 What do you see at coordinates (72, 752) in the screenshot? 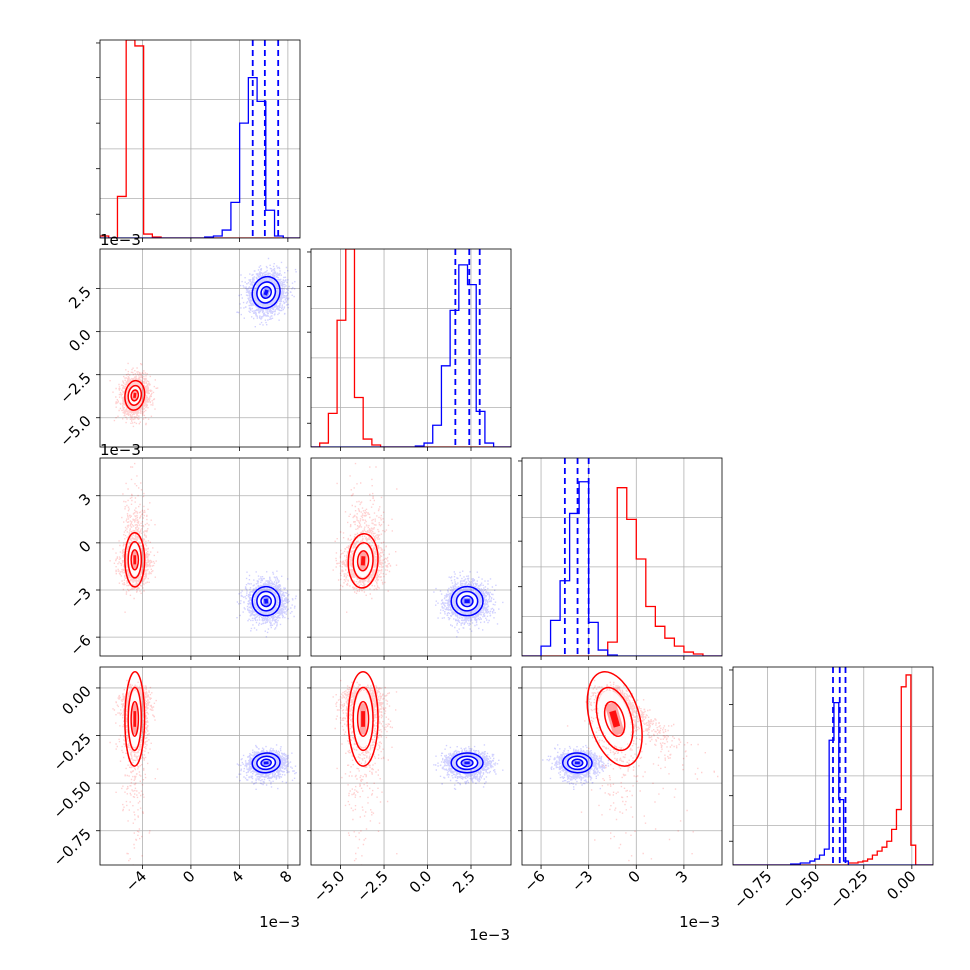
I see `y-tick-label: −0.25` at bounding box center [72, 752].